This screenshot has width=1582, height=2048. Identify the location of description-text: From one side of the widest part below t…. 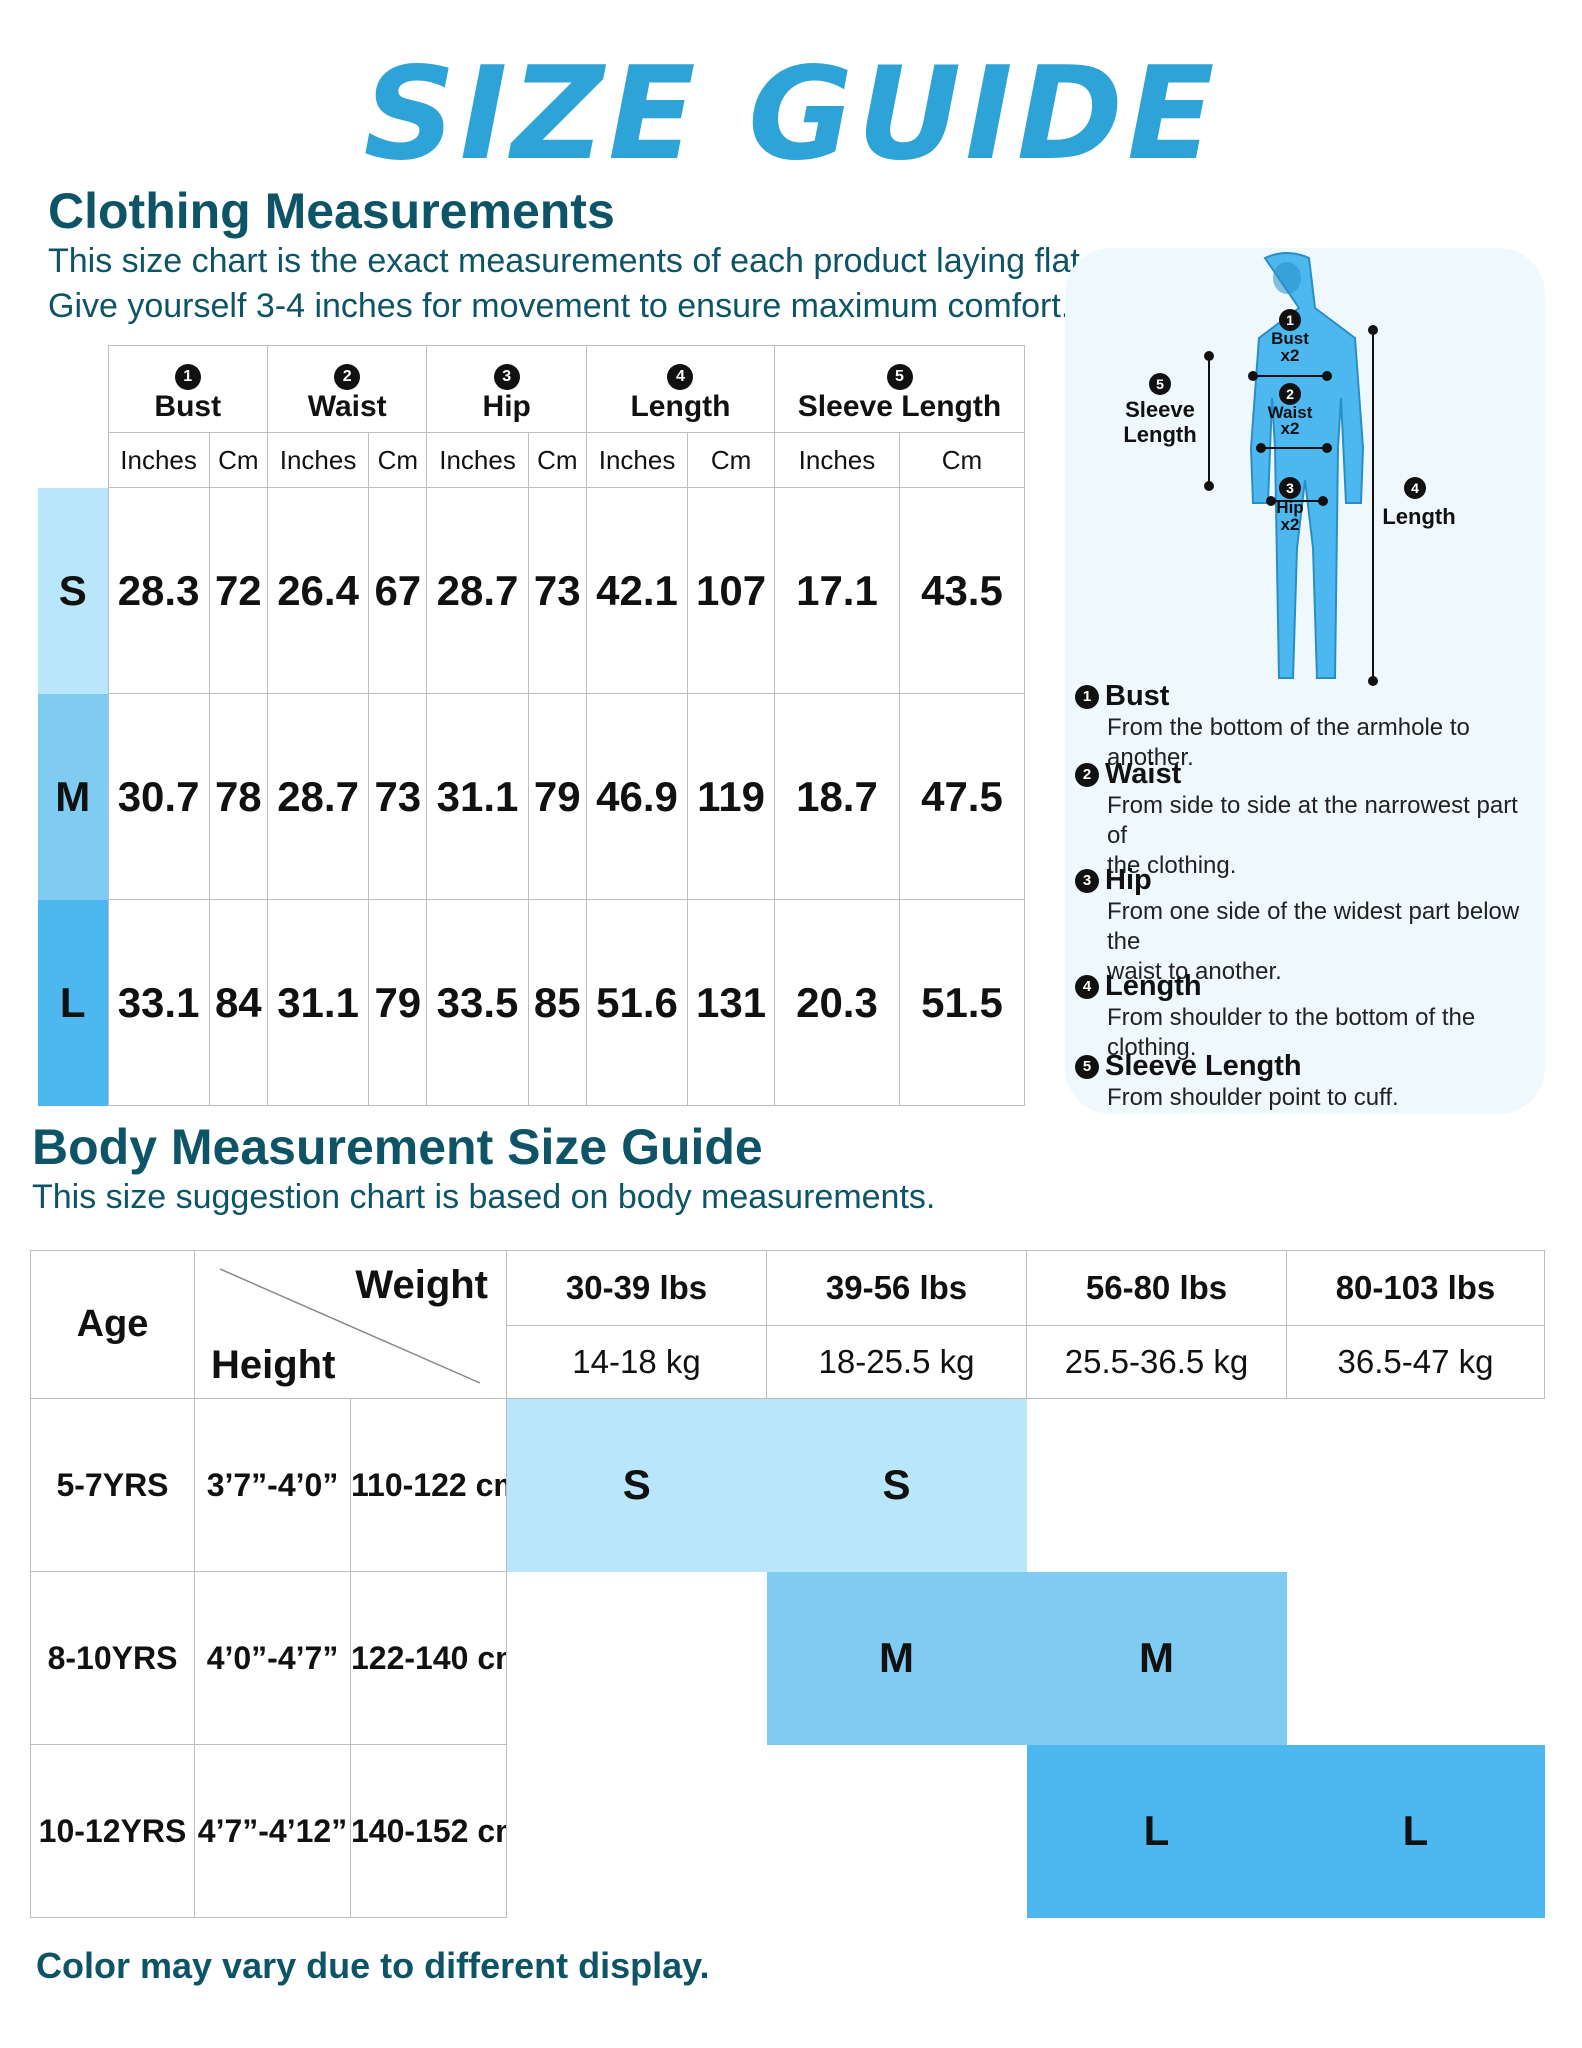
(1313, 926).